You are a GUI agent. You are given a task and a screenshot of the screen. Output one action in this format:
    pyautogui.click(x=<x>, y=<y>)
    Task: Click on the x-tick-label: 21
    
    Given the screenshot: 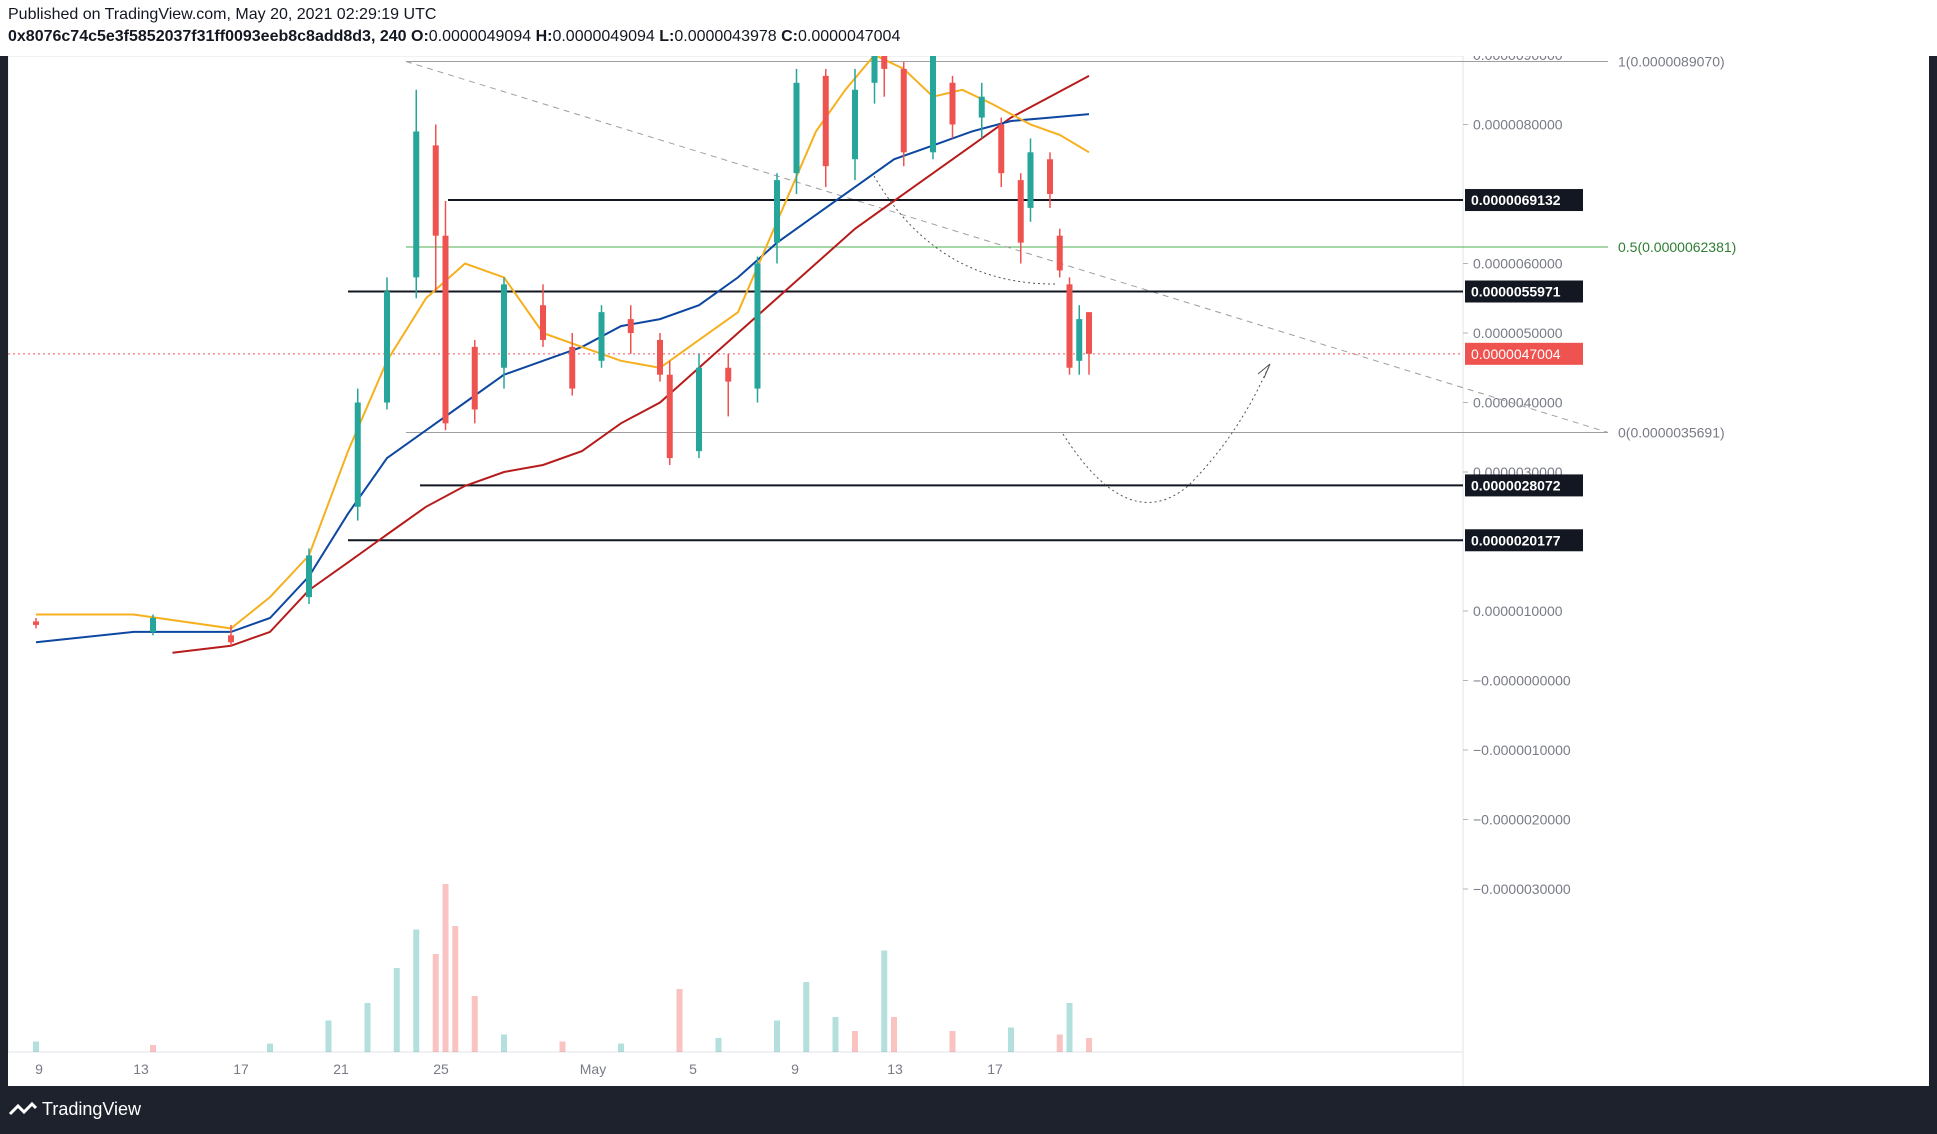 What is the action you would take?
    pyautogui.click(x=341, y=1069)
    